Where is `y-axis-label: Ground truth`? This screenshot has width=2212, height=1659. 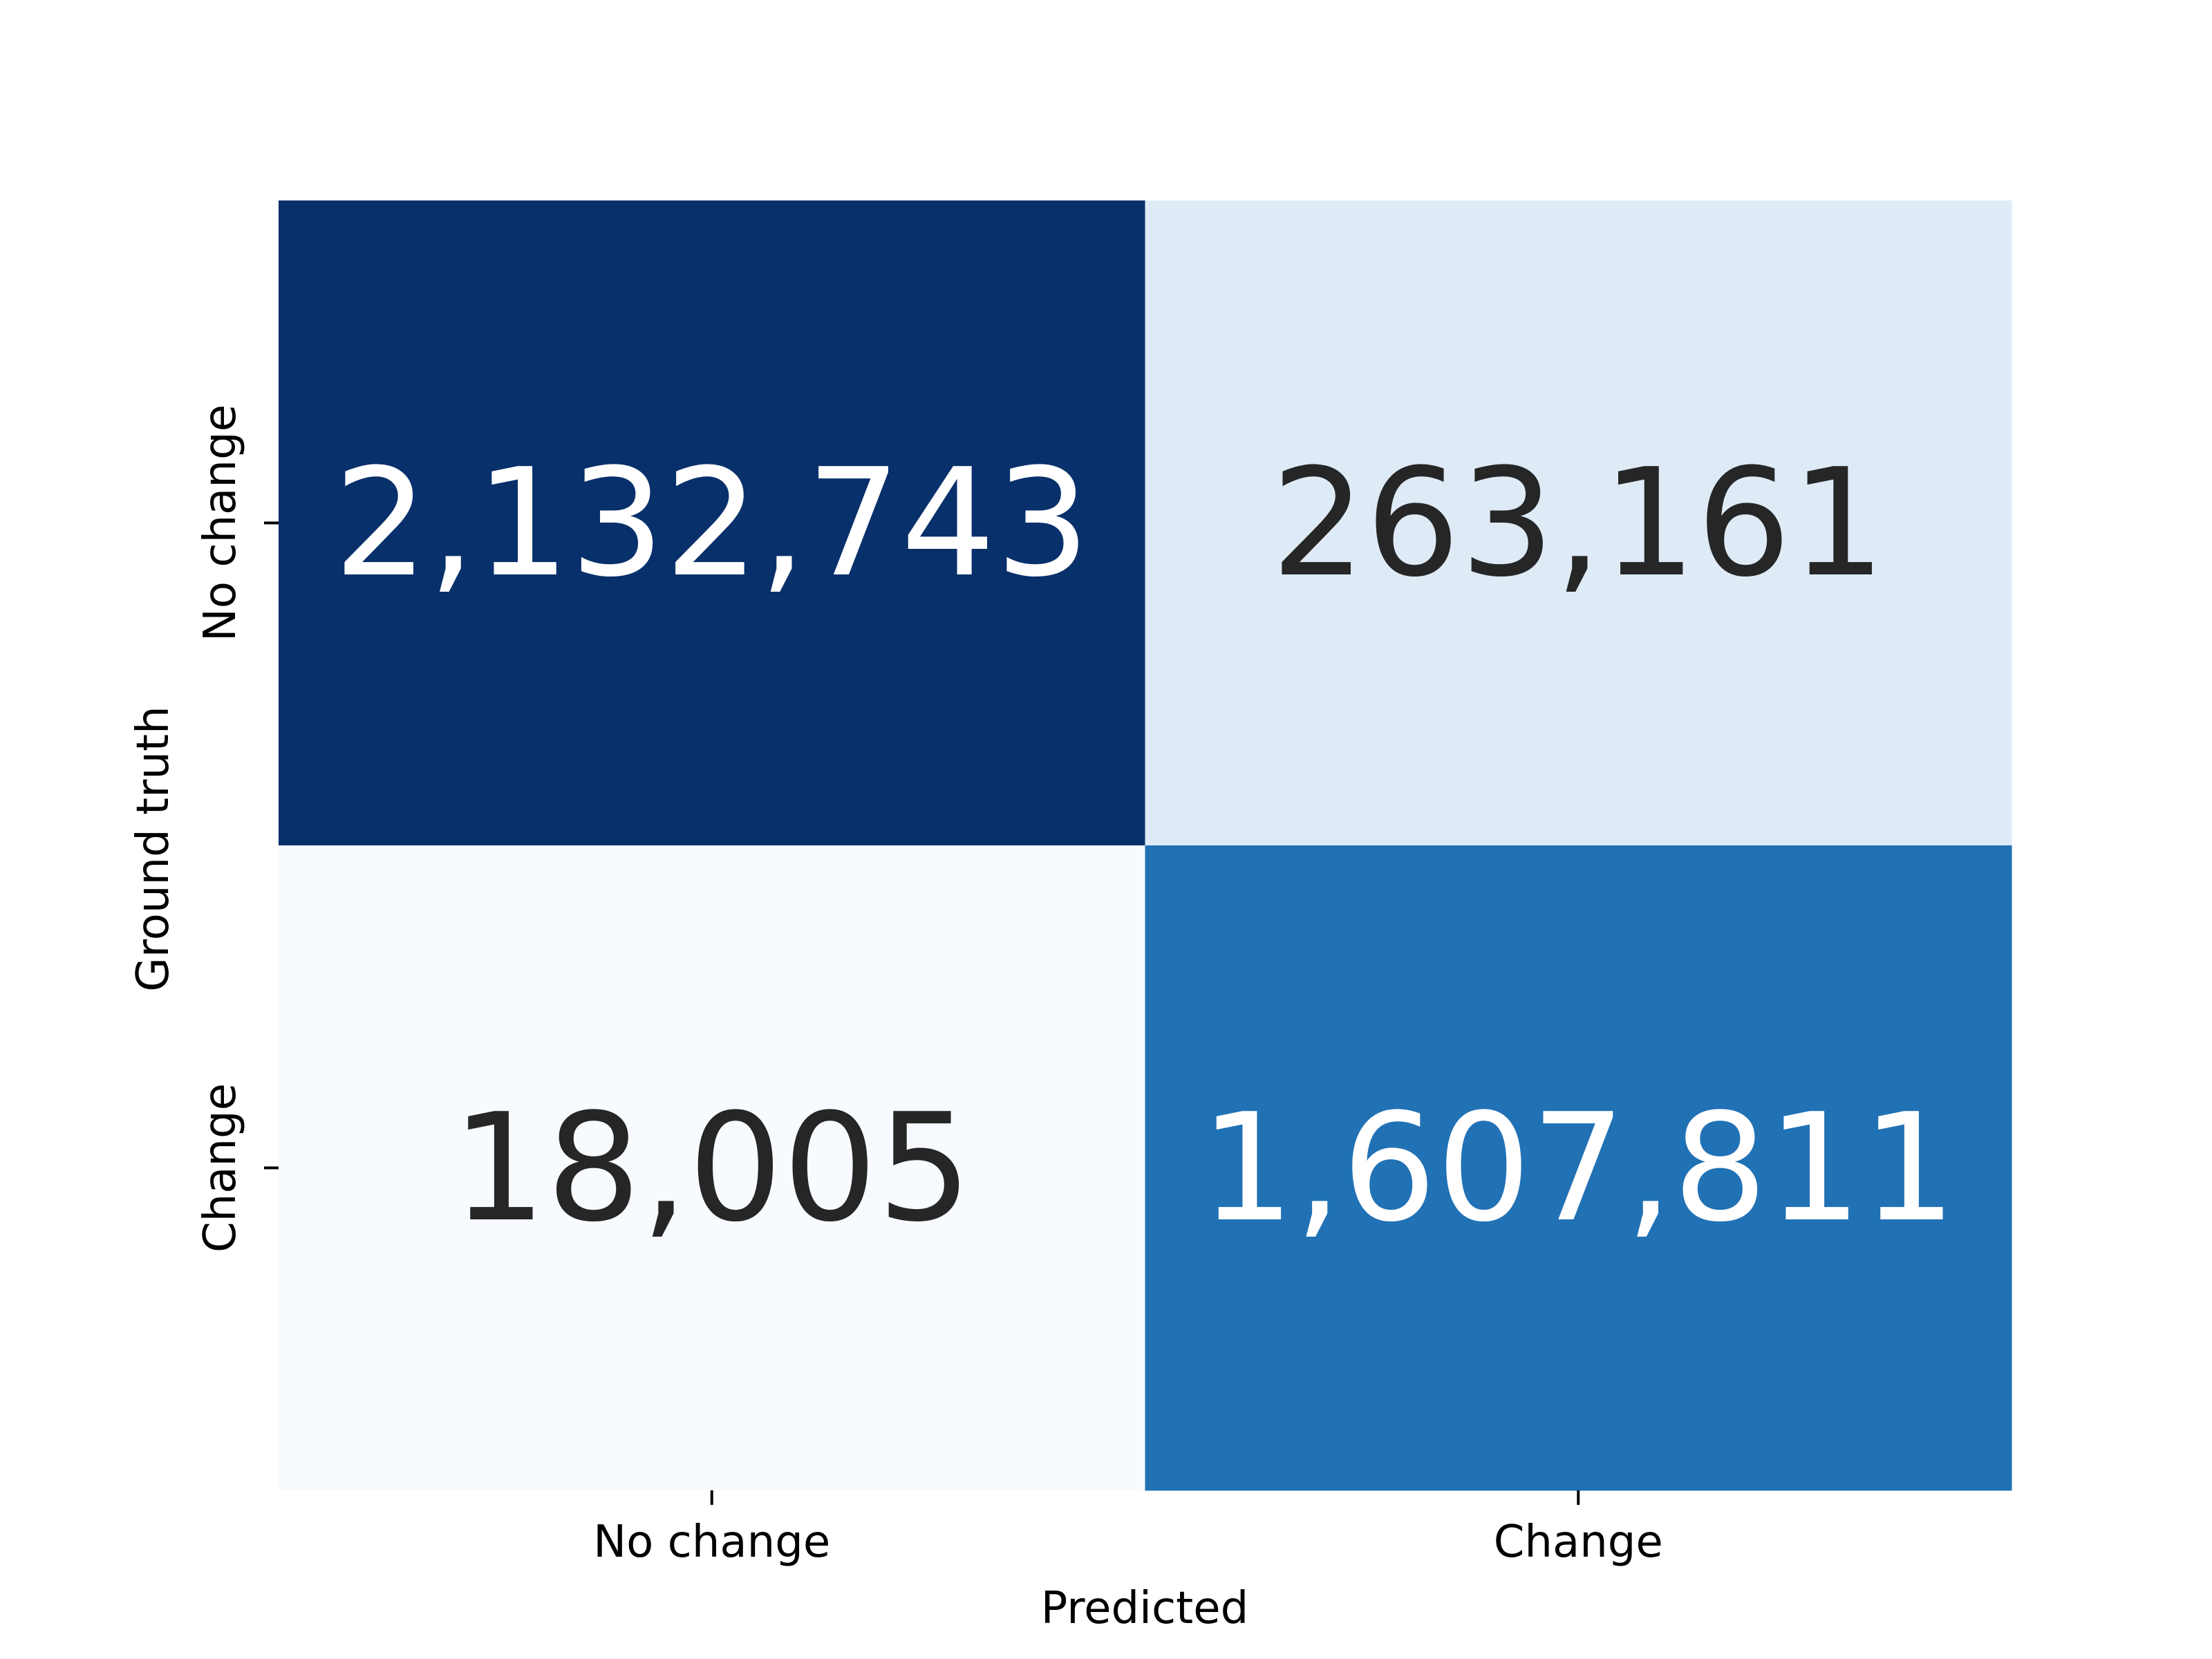
y-axis-label: Ground truth is located at coordinates (153, 848).